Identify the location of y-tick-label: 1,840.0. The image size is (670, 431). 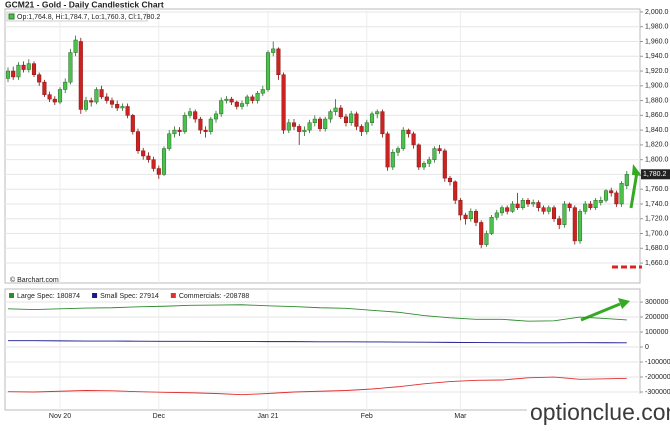
(656, 130).